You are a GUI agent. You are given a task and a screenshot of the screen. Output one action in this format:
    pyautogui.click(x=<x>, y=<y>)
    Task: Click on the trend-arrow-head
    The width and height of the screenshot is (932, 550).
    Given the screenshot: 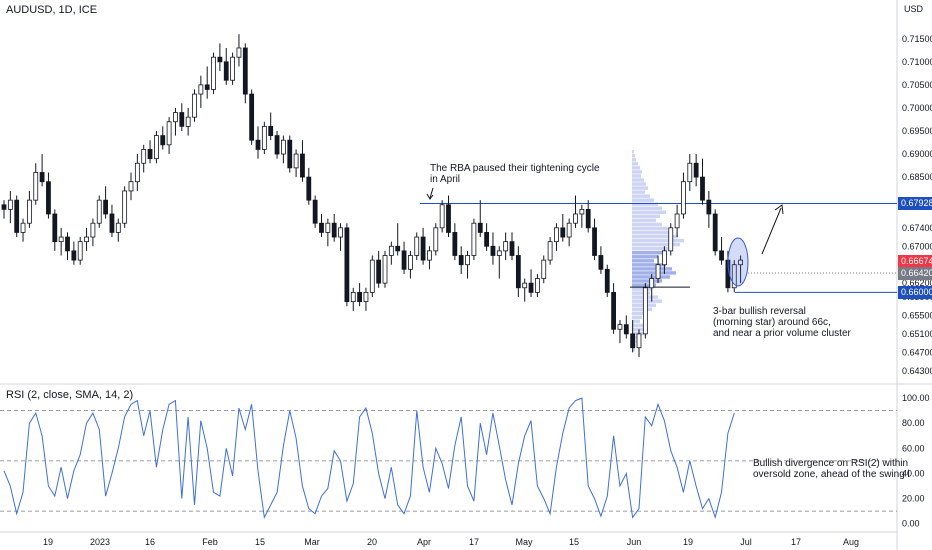 What is the action you would take?
    pyautogui.click(x=779, y=209)
    